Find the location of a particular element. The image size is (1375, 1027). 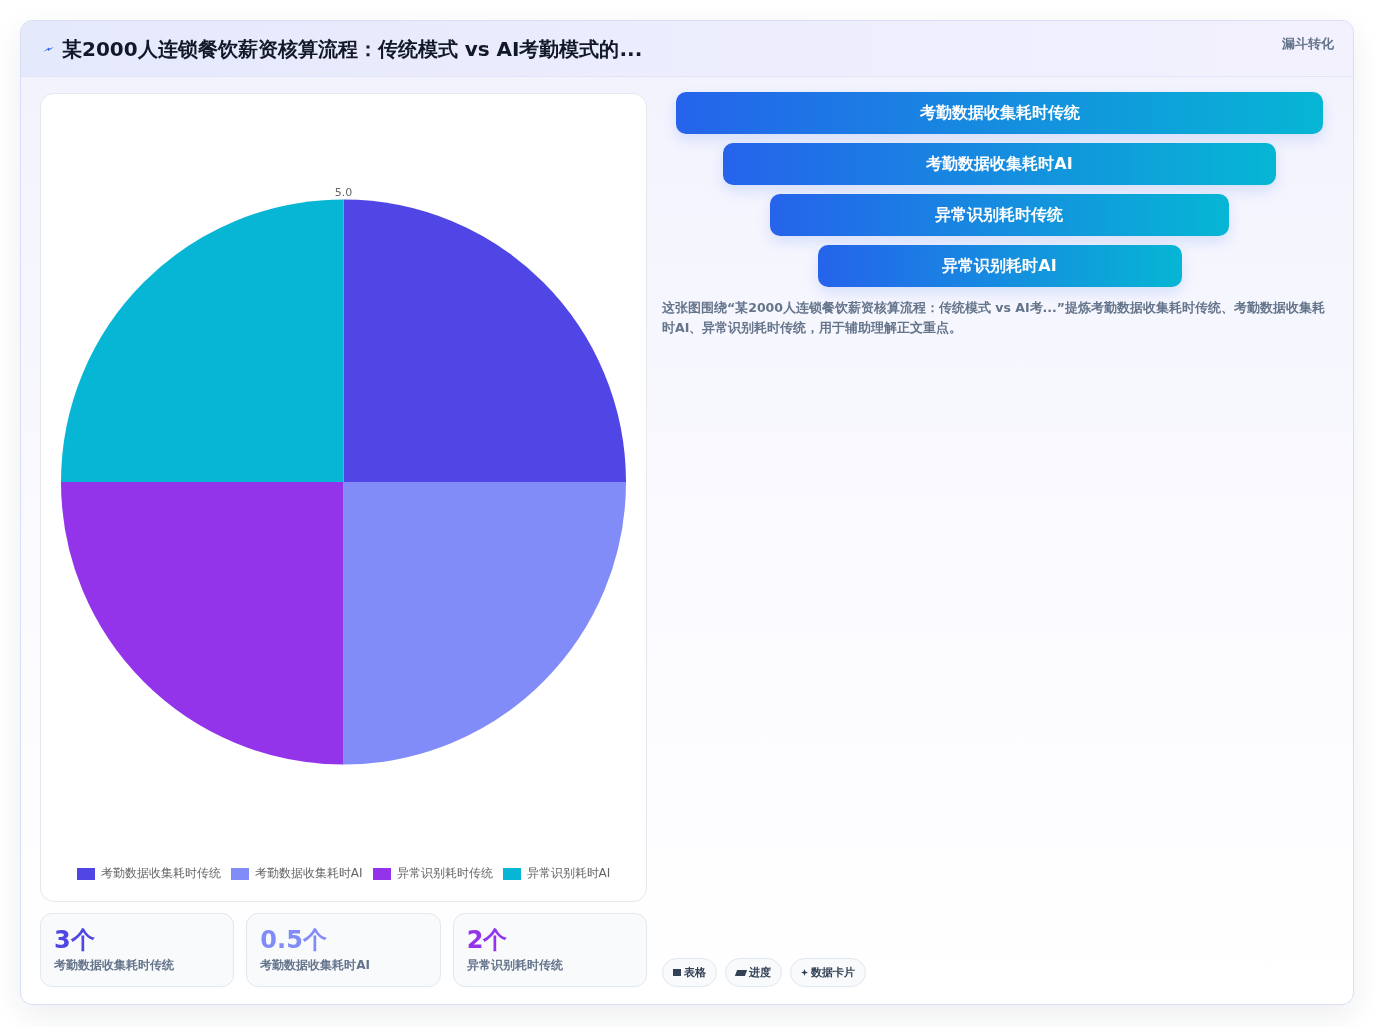

data-label: 2个 is located at coordinates (487, 940).